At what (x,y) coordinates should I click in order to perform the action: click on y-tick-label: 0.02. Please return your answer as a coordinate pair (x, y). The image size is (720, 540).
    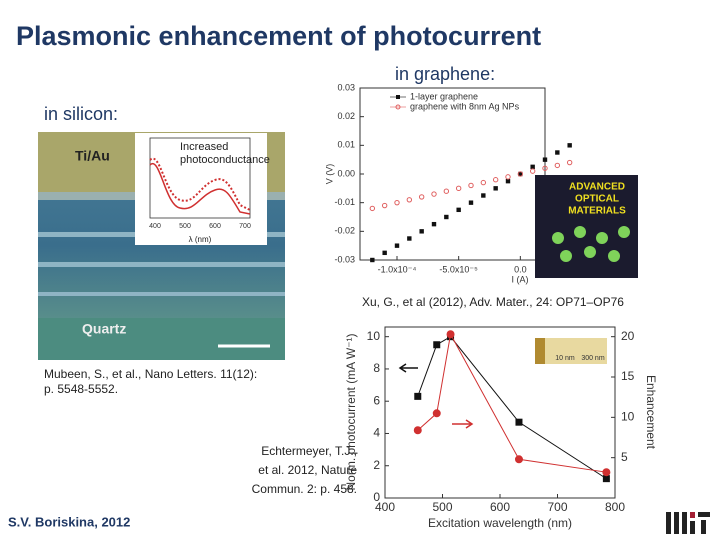
    Looking at the image, I should click on (346, 116).